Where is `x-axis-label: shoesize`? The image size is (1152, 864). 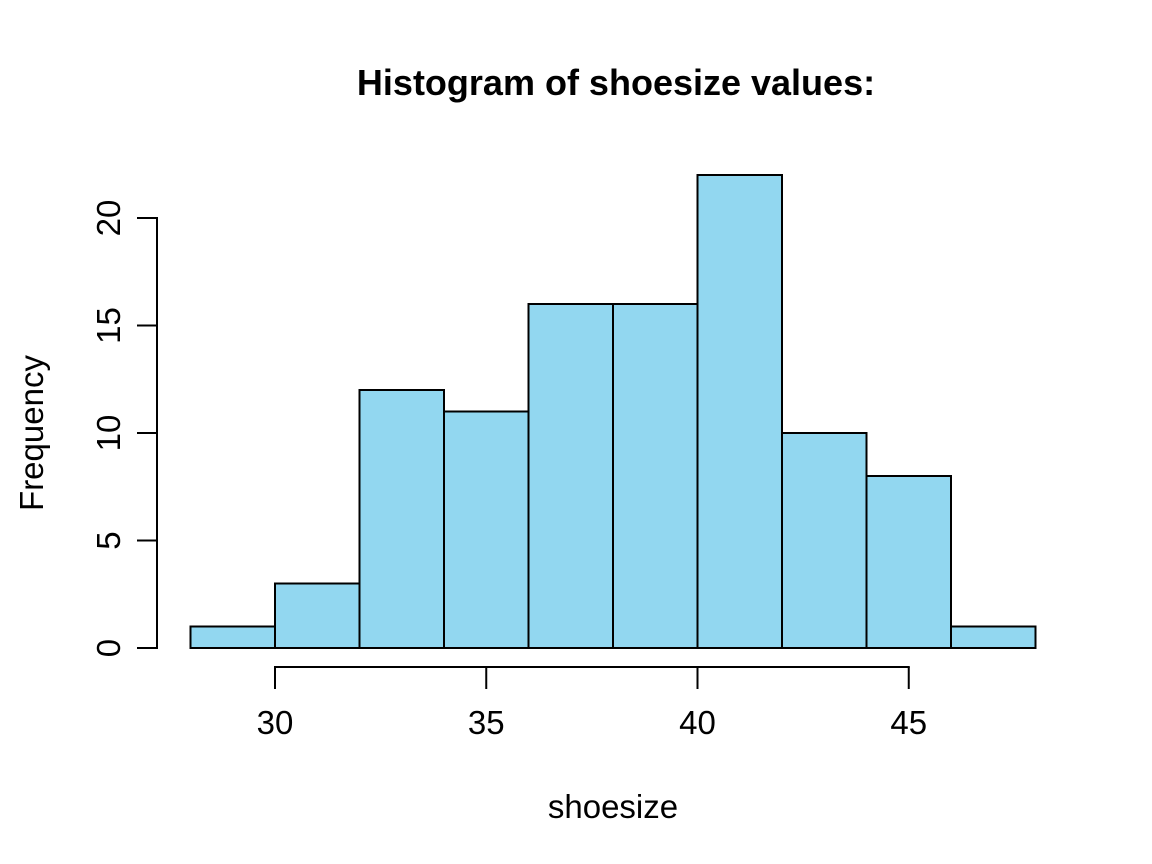 x-axis-label: shoesize is located at coordinates (613, 806).